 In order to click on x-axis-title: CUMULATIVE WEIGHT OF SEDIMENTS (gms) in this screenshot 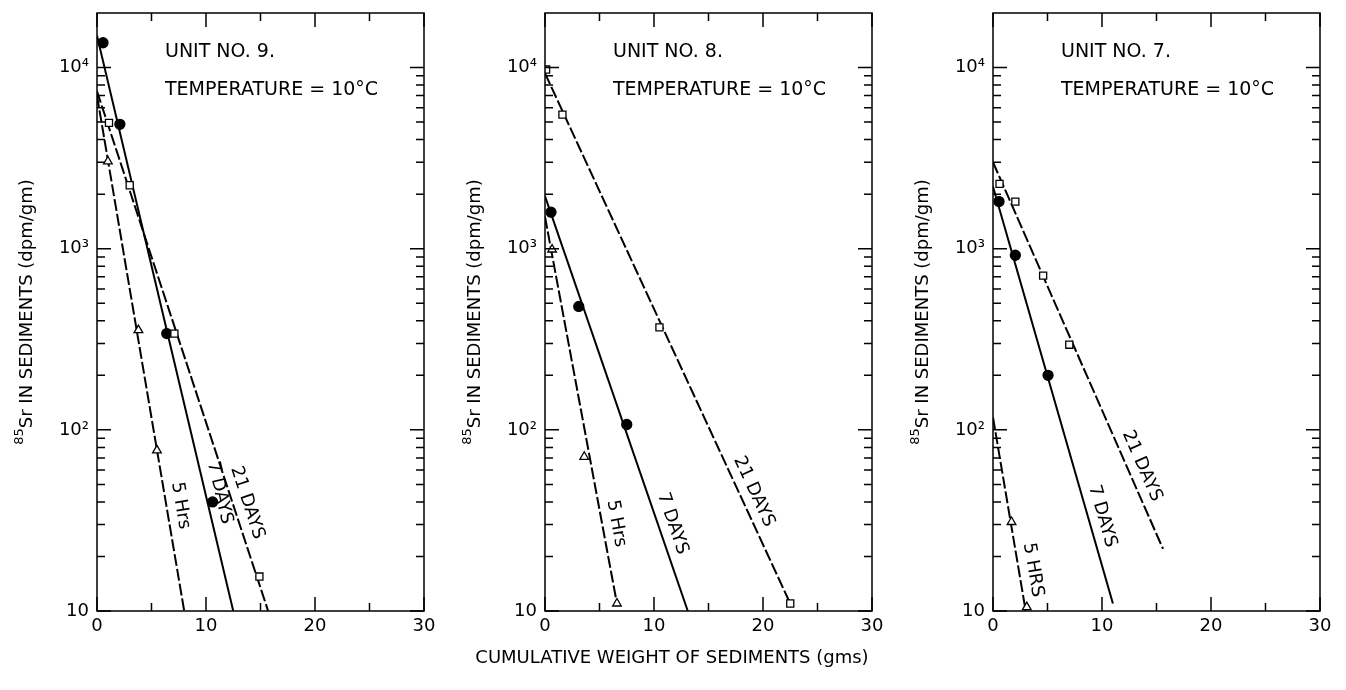, I will do `click(672, 656)`.